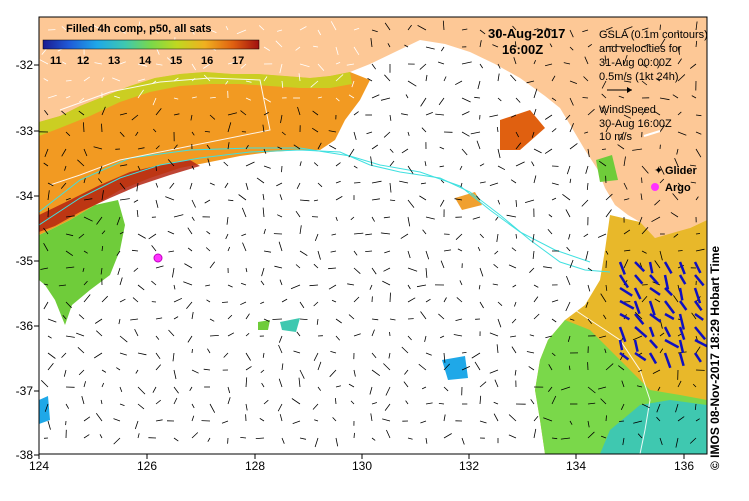 The width and height of the screenshot is (749, 501). What do you see at coordinates (56, 61) in the screenshot?
I see `colorbar-tick: 11` at bounding box center [56, 61].